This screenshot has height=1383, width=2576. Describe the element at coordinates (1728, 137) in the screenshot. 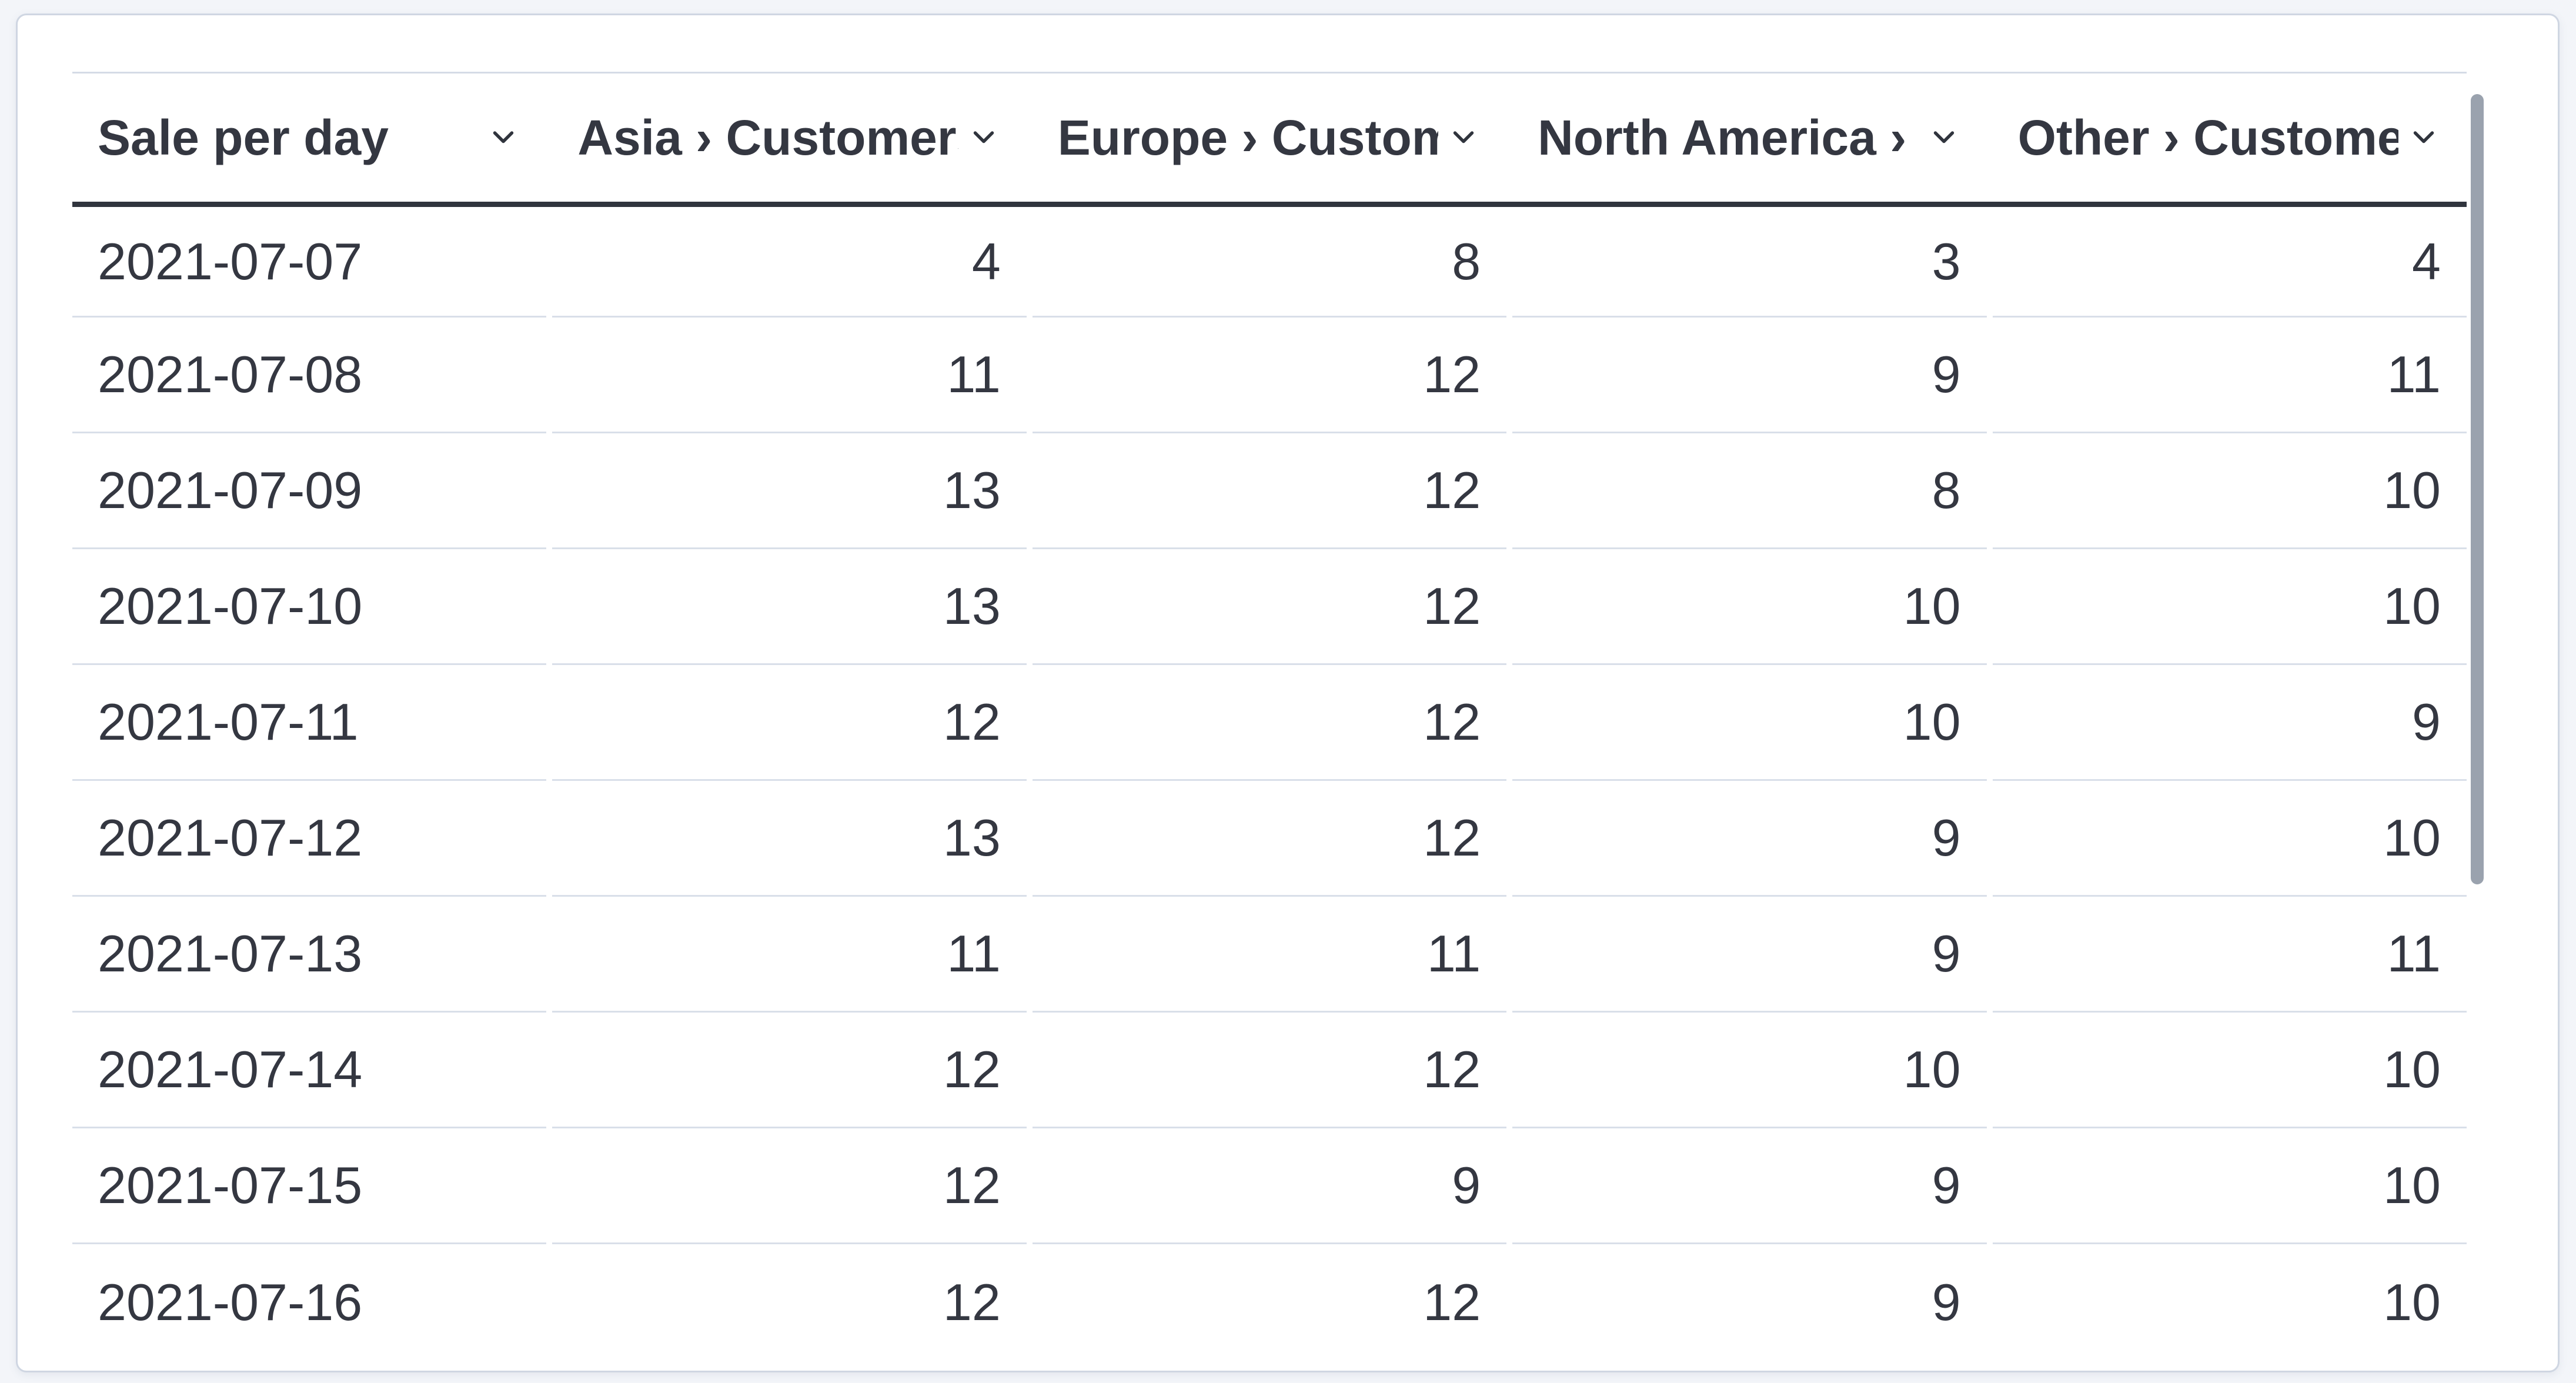

I see `column-header-label: North America › Customers` at that location.